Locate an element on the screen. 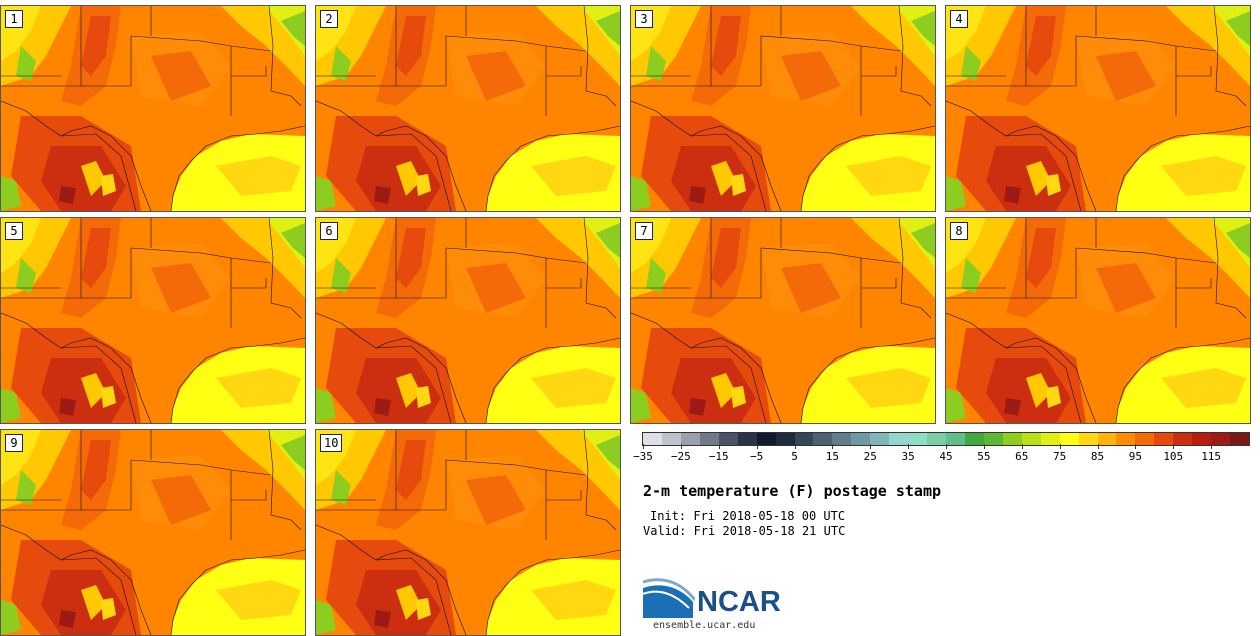 Image resolution: width=1260 pixels, height=636 pixels. member-stamp-2: 2 is located at coordinates (468, 108).